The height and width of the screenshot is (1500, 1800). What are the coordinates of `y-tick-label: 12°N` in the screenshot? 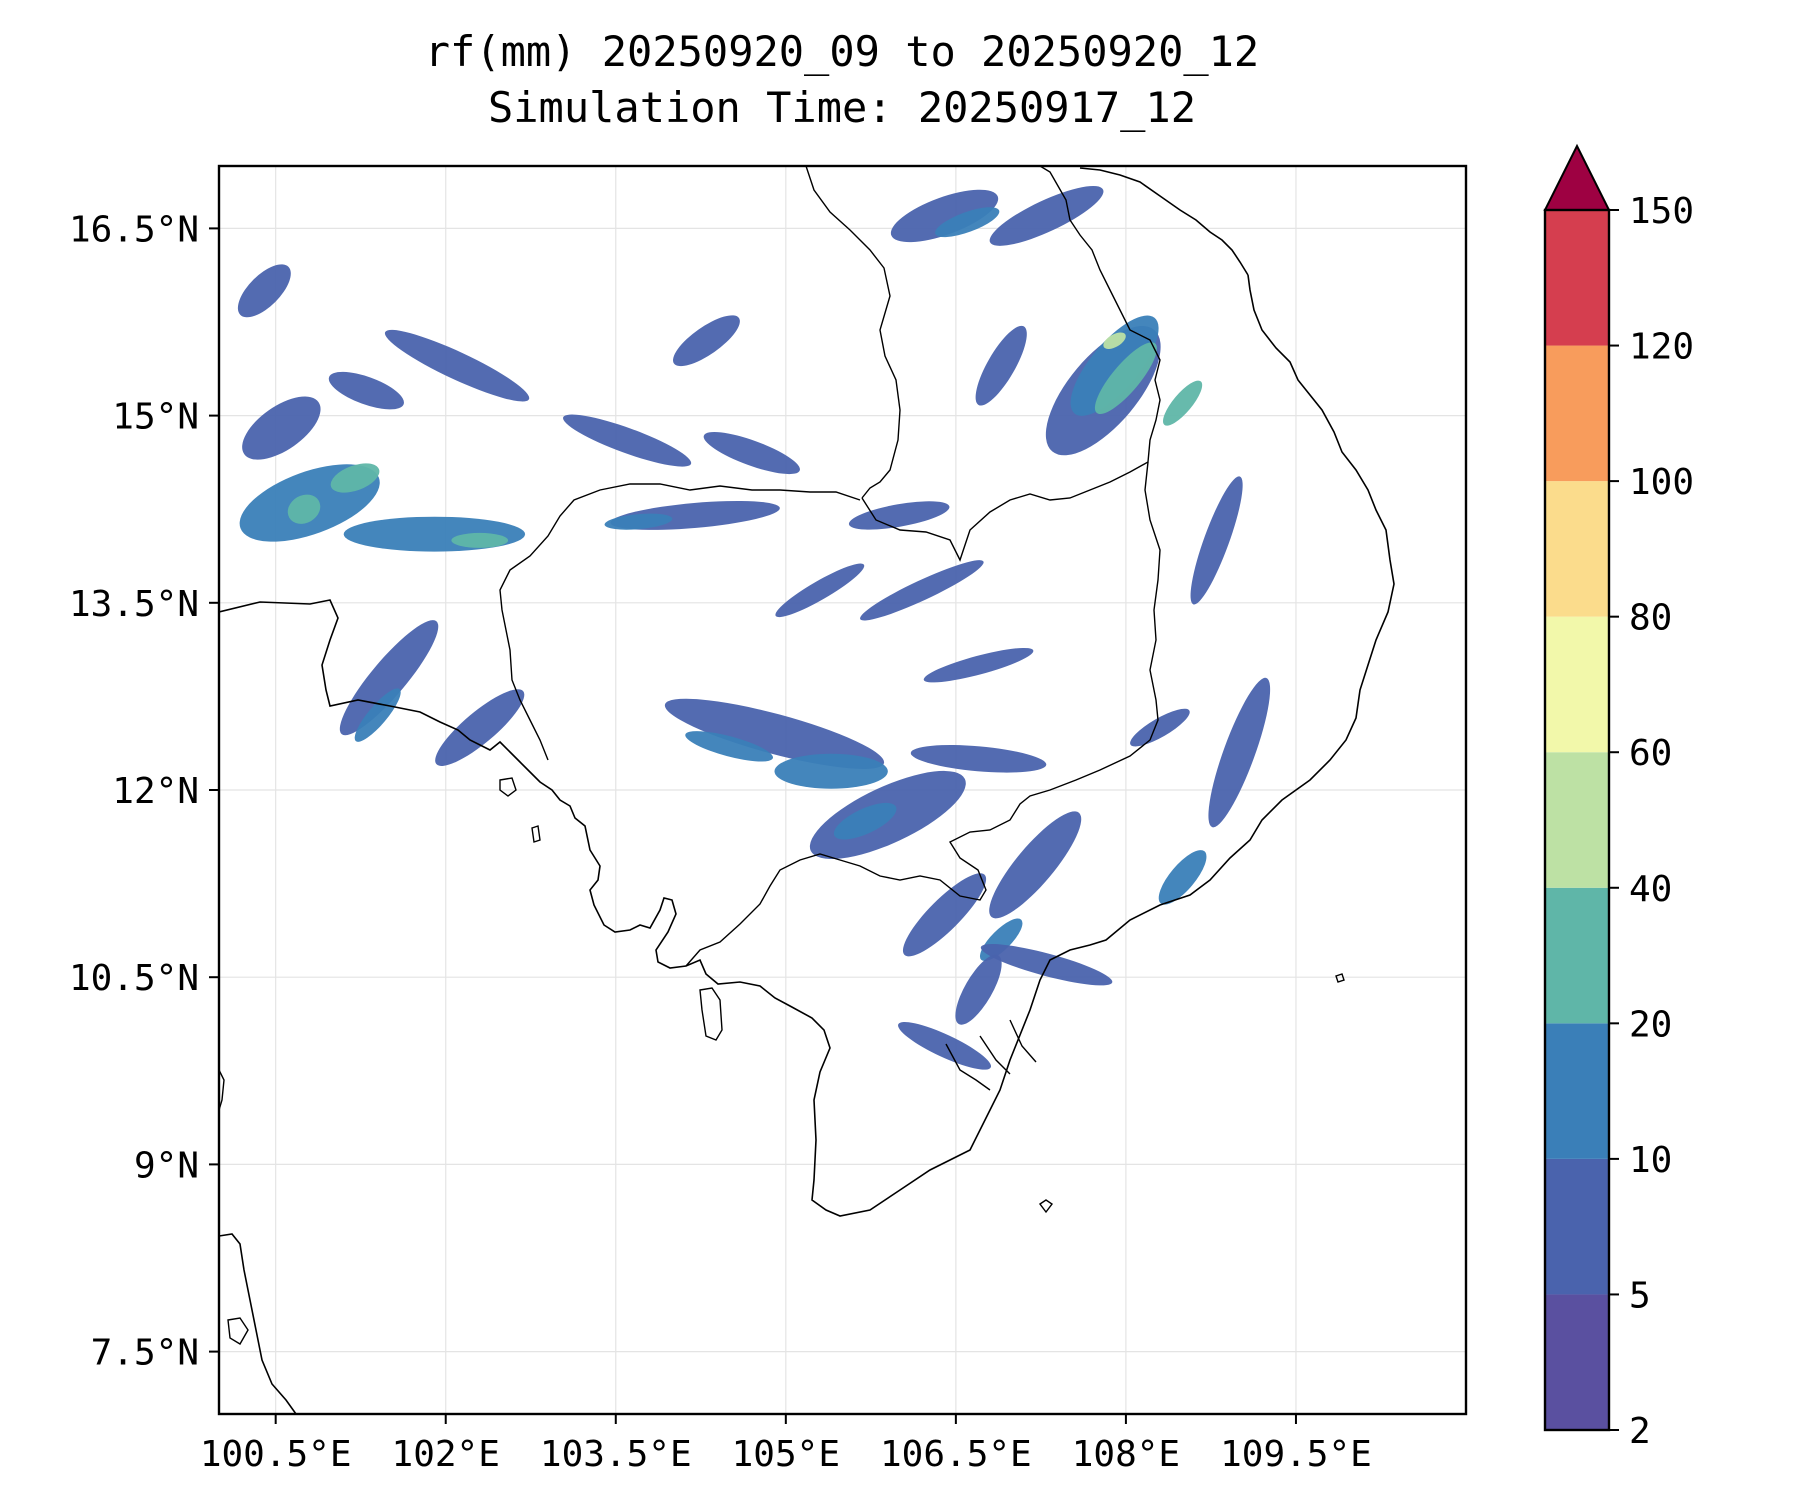 It's located at (155, 791).